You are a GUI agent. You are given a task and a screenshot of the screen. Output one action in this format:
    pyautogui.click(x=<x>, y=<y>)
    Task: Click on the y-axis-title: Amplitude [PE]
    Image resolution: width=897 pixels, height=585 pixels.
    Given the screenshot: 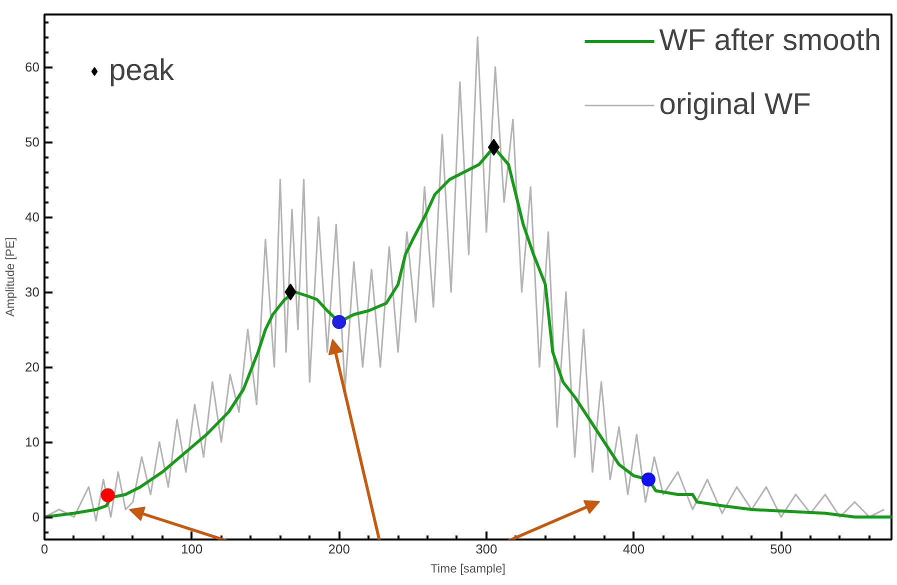 What is the action you would take?
    pyautogui.click(x=10, y=277)
    